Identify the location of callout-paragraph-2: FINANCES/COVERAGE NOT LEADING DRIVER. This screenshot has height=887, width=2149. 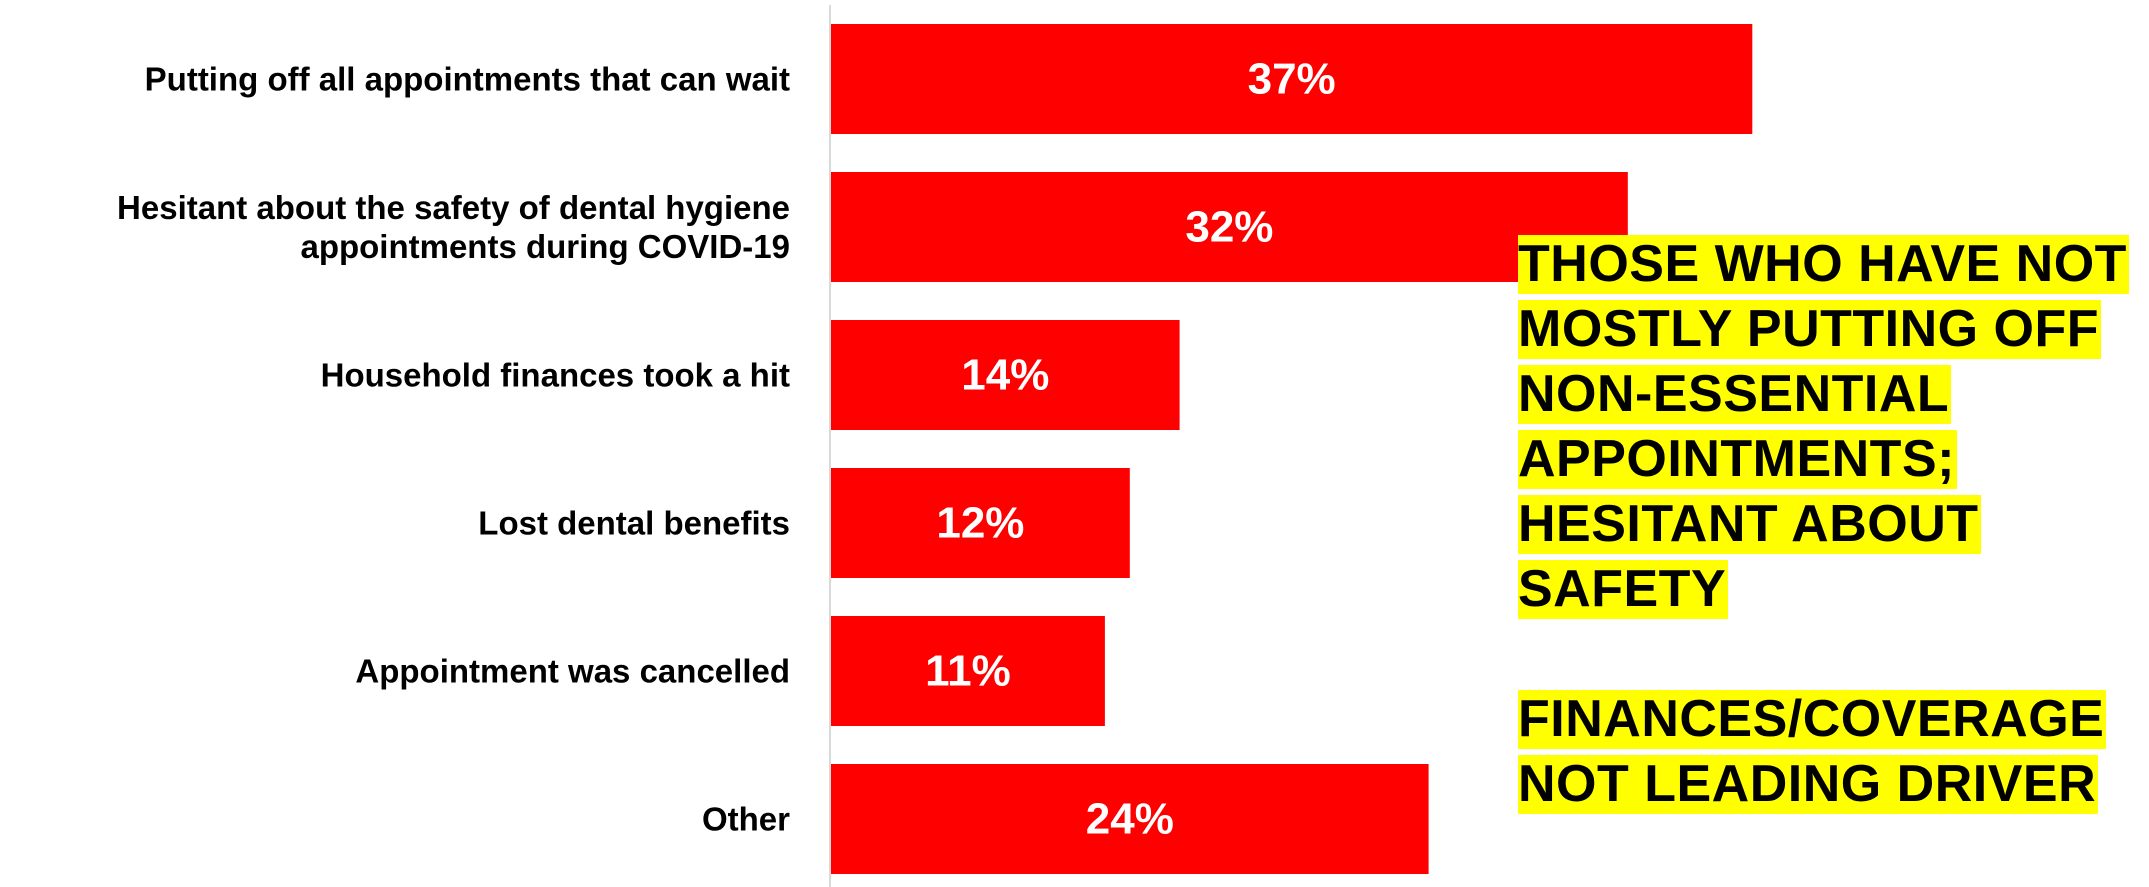
(1828, 752).